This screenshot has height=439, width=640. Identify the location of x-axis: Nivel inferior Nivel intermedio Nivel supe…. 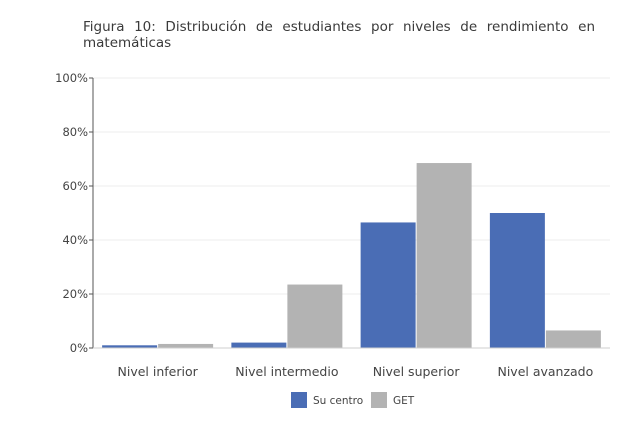
(351, 363).